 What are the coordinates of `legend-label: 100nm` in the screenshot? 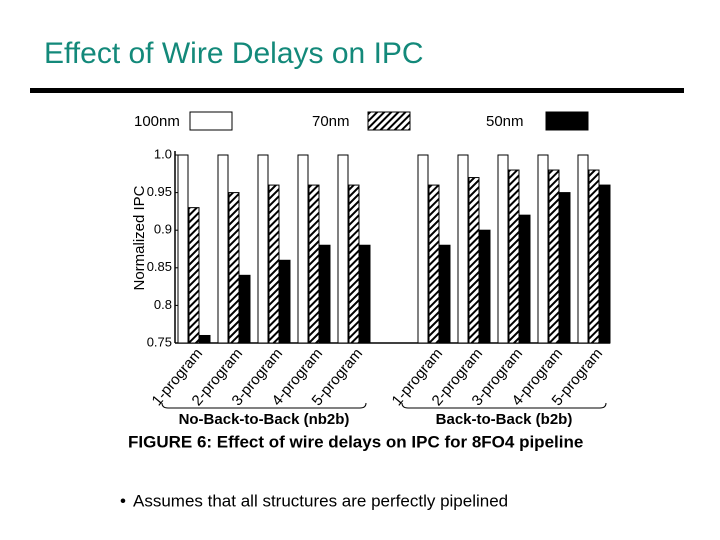 It's located at (157, 121).